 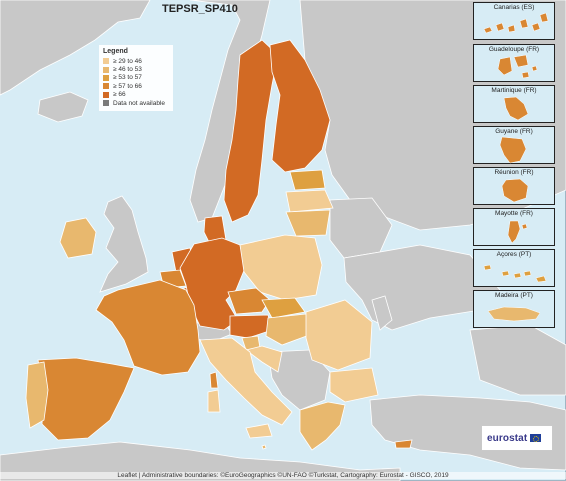 What do you see at coordinates (514, 172) in the screenshot?
I see `inset-label: Réunion (FR)` at bounding box center [514, 172].